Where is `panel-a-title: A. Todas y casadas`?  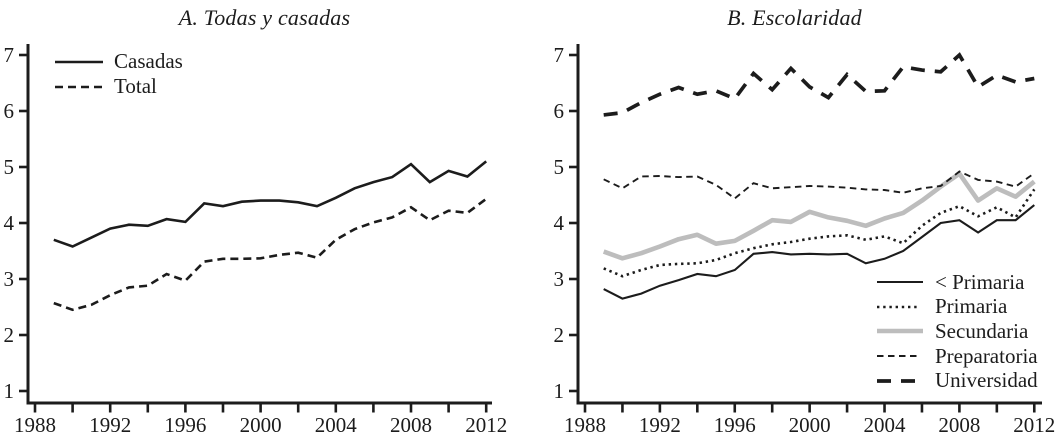 panel-a-title: A. Todas y casadas is located at coordinates (264, 17).